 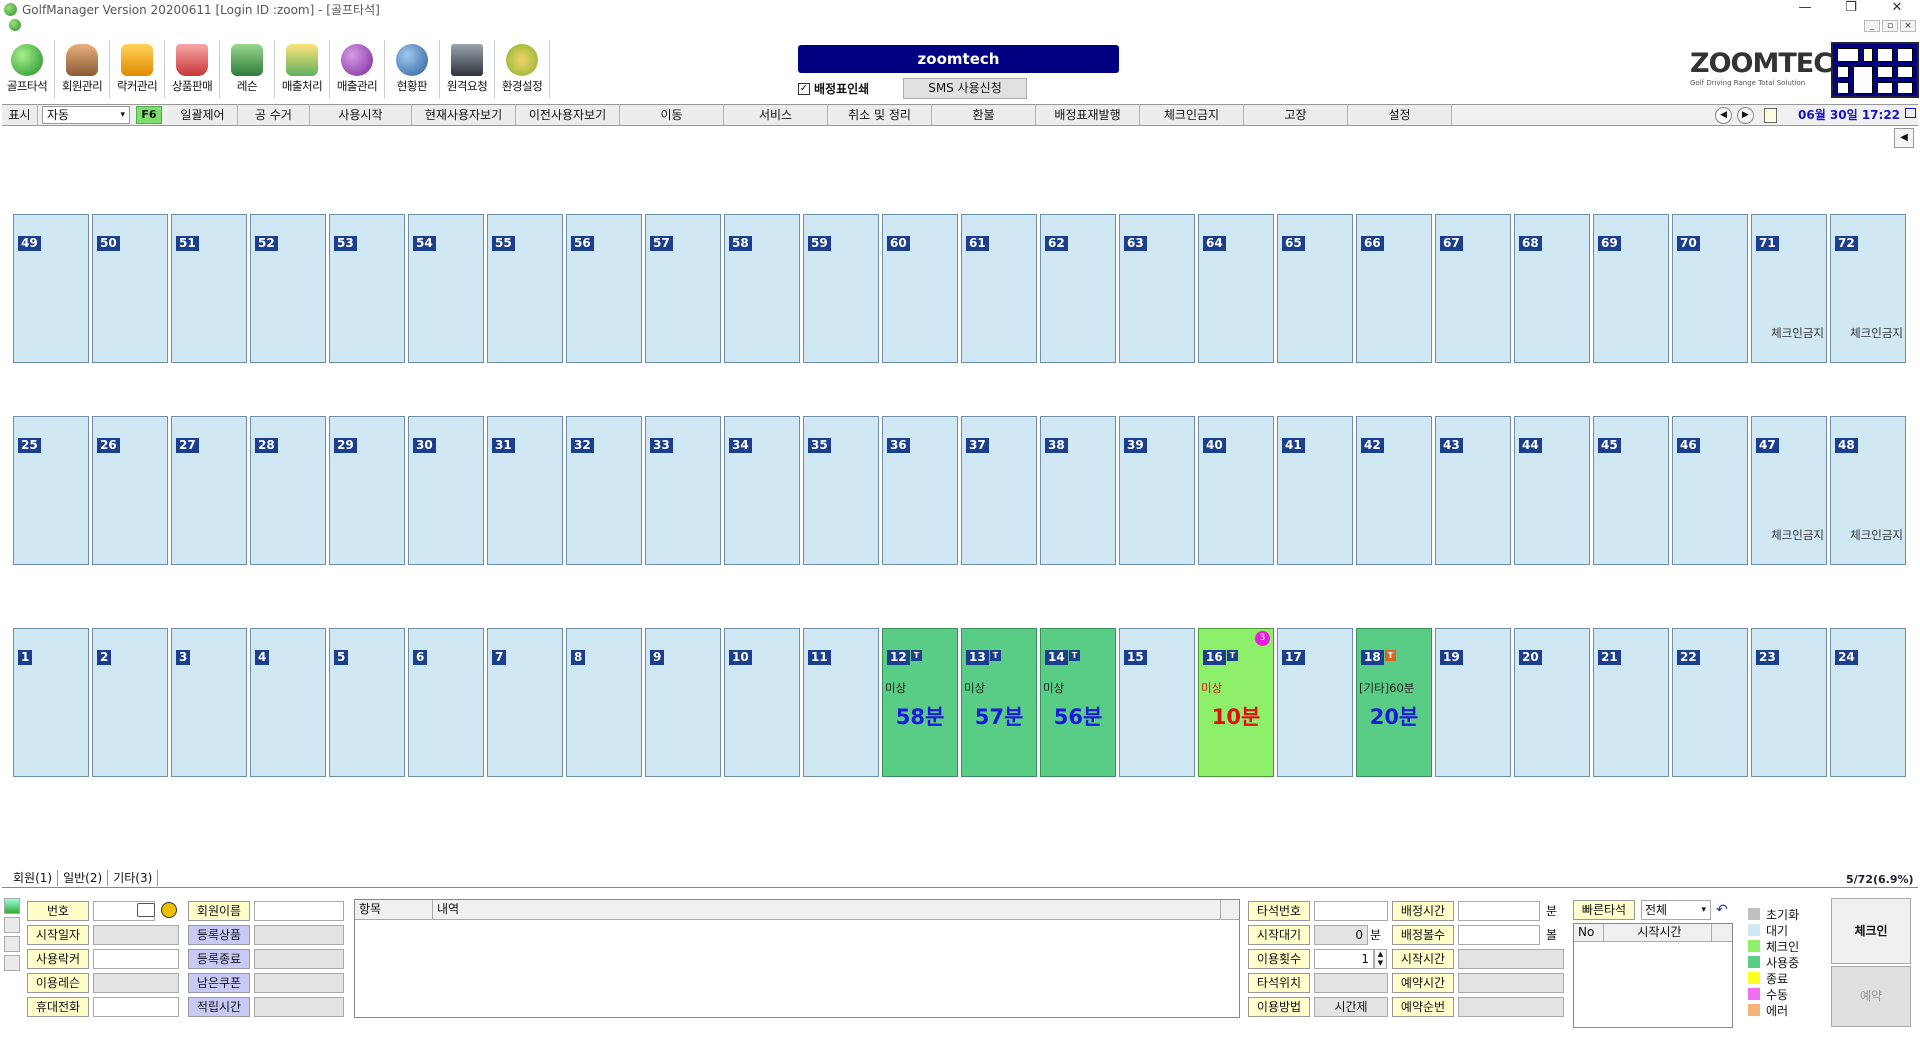 What do you see at coordinates (1315, 702) in the screenshot?
I see `bay-17: 17` at bounding box center [1315, 702].